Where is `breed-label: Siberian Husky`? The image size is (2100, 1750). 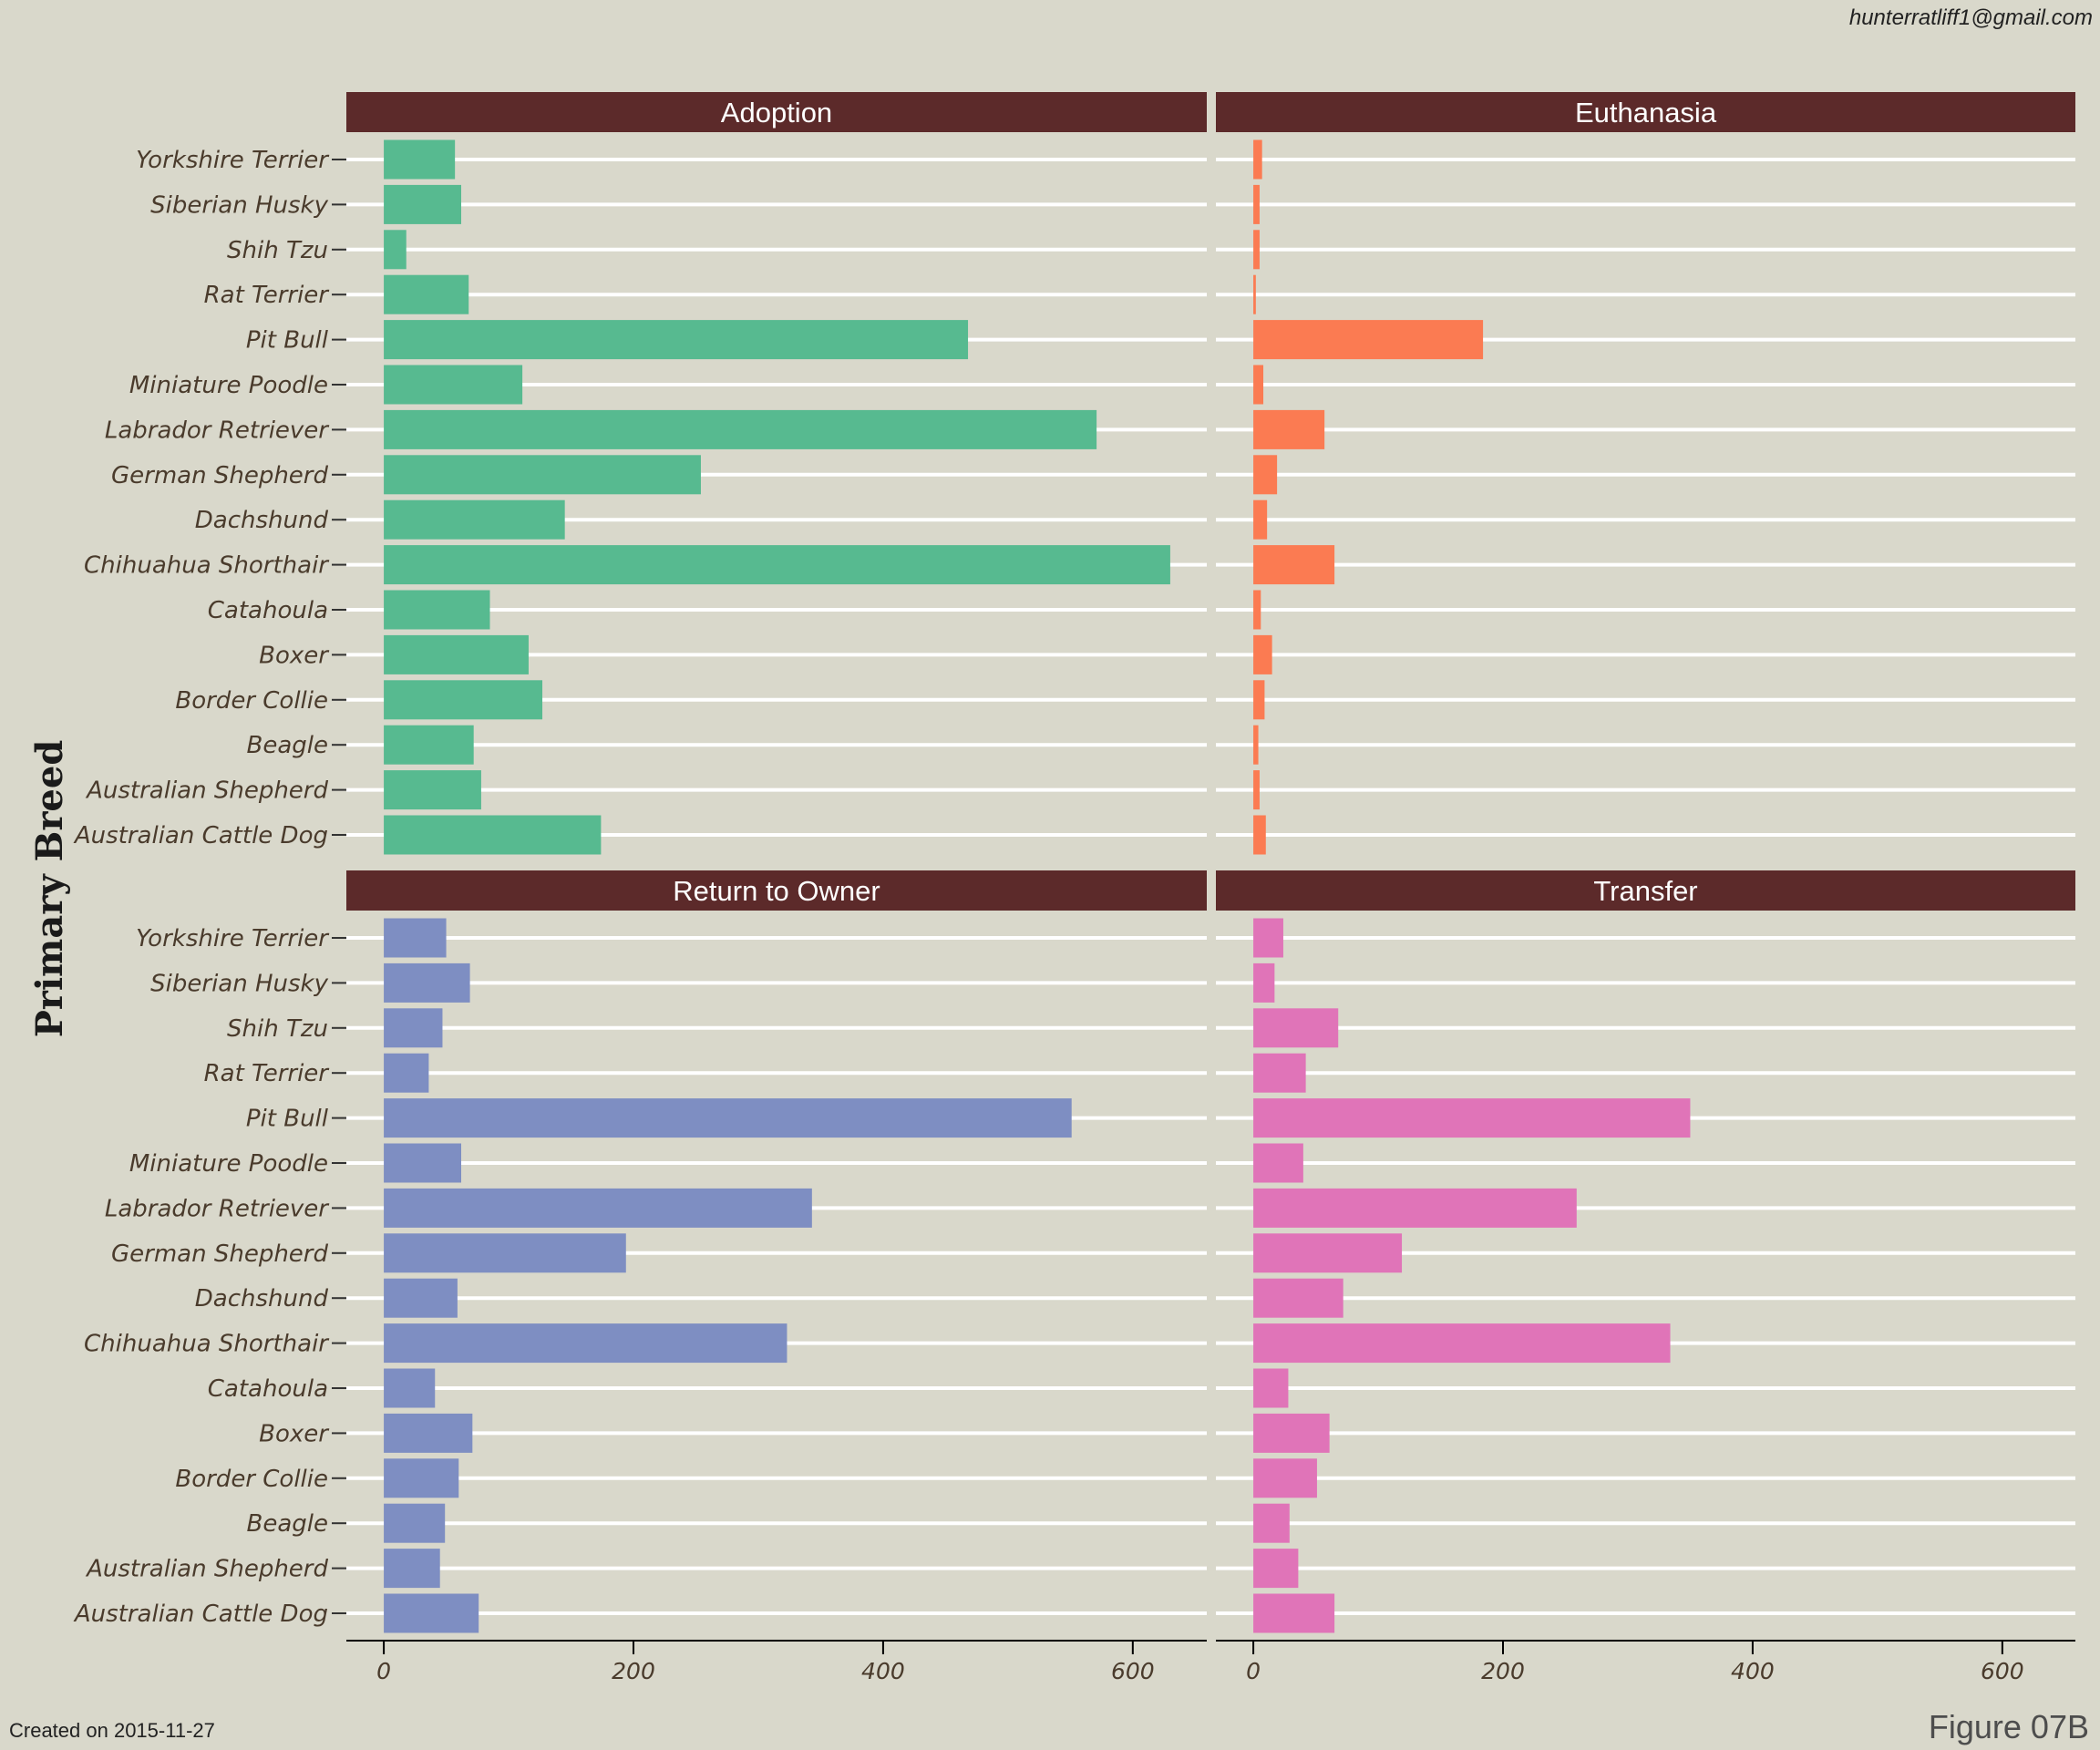 breed-label: Siberian Husky is located at coordinates (239, 983).